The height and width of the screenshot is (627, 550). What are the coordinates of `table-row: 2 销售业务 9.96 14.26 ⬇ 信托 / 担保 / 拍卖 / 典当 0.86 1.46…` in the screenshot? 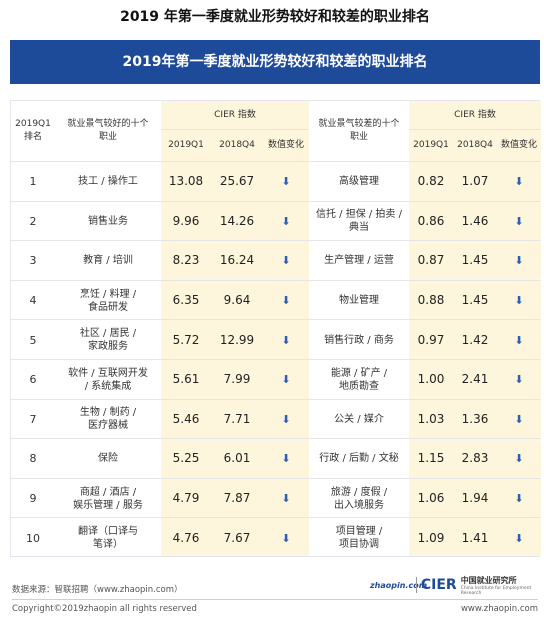 It's located at (276, 221).